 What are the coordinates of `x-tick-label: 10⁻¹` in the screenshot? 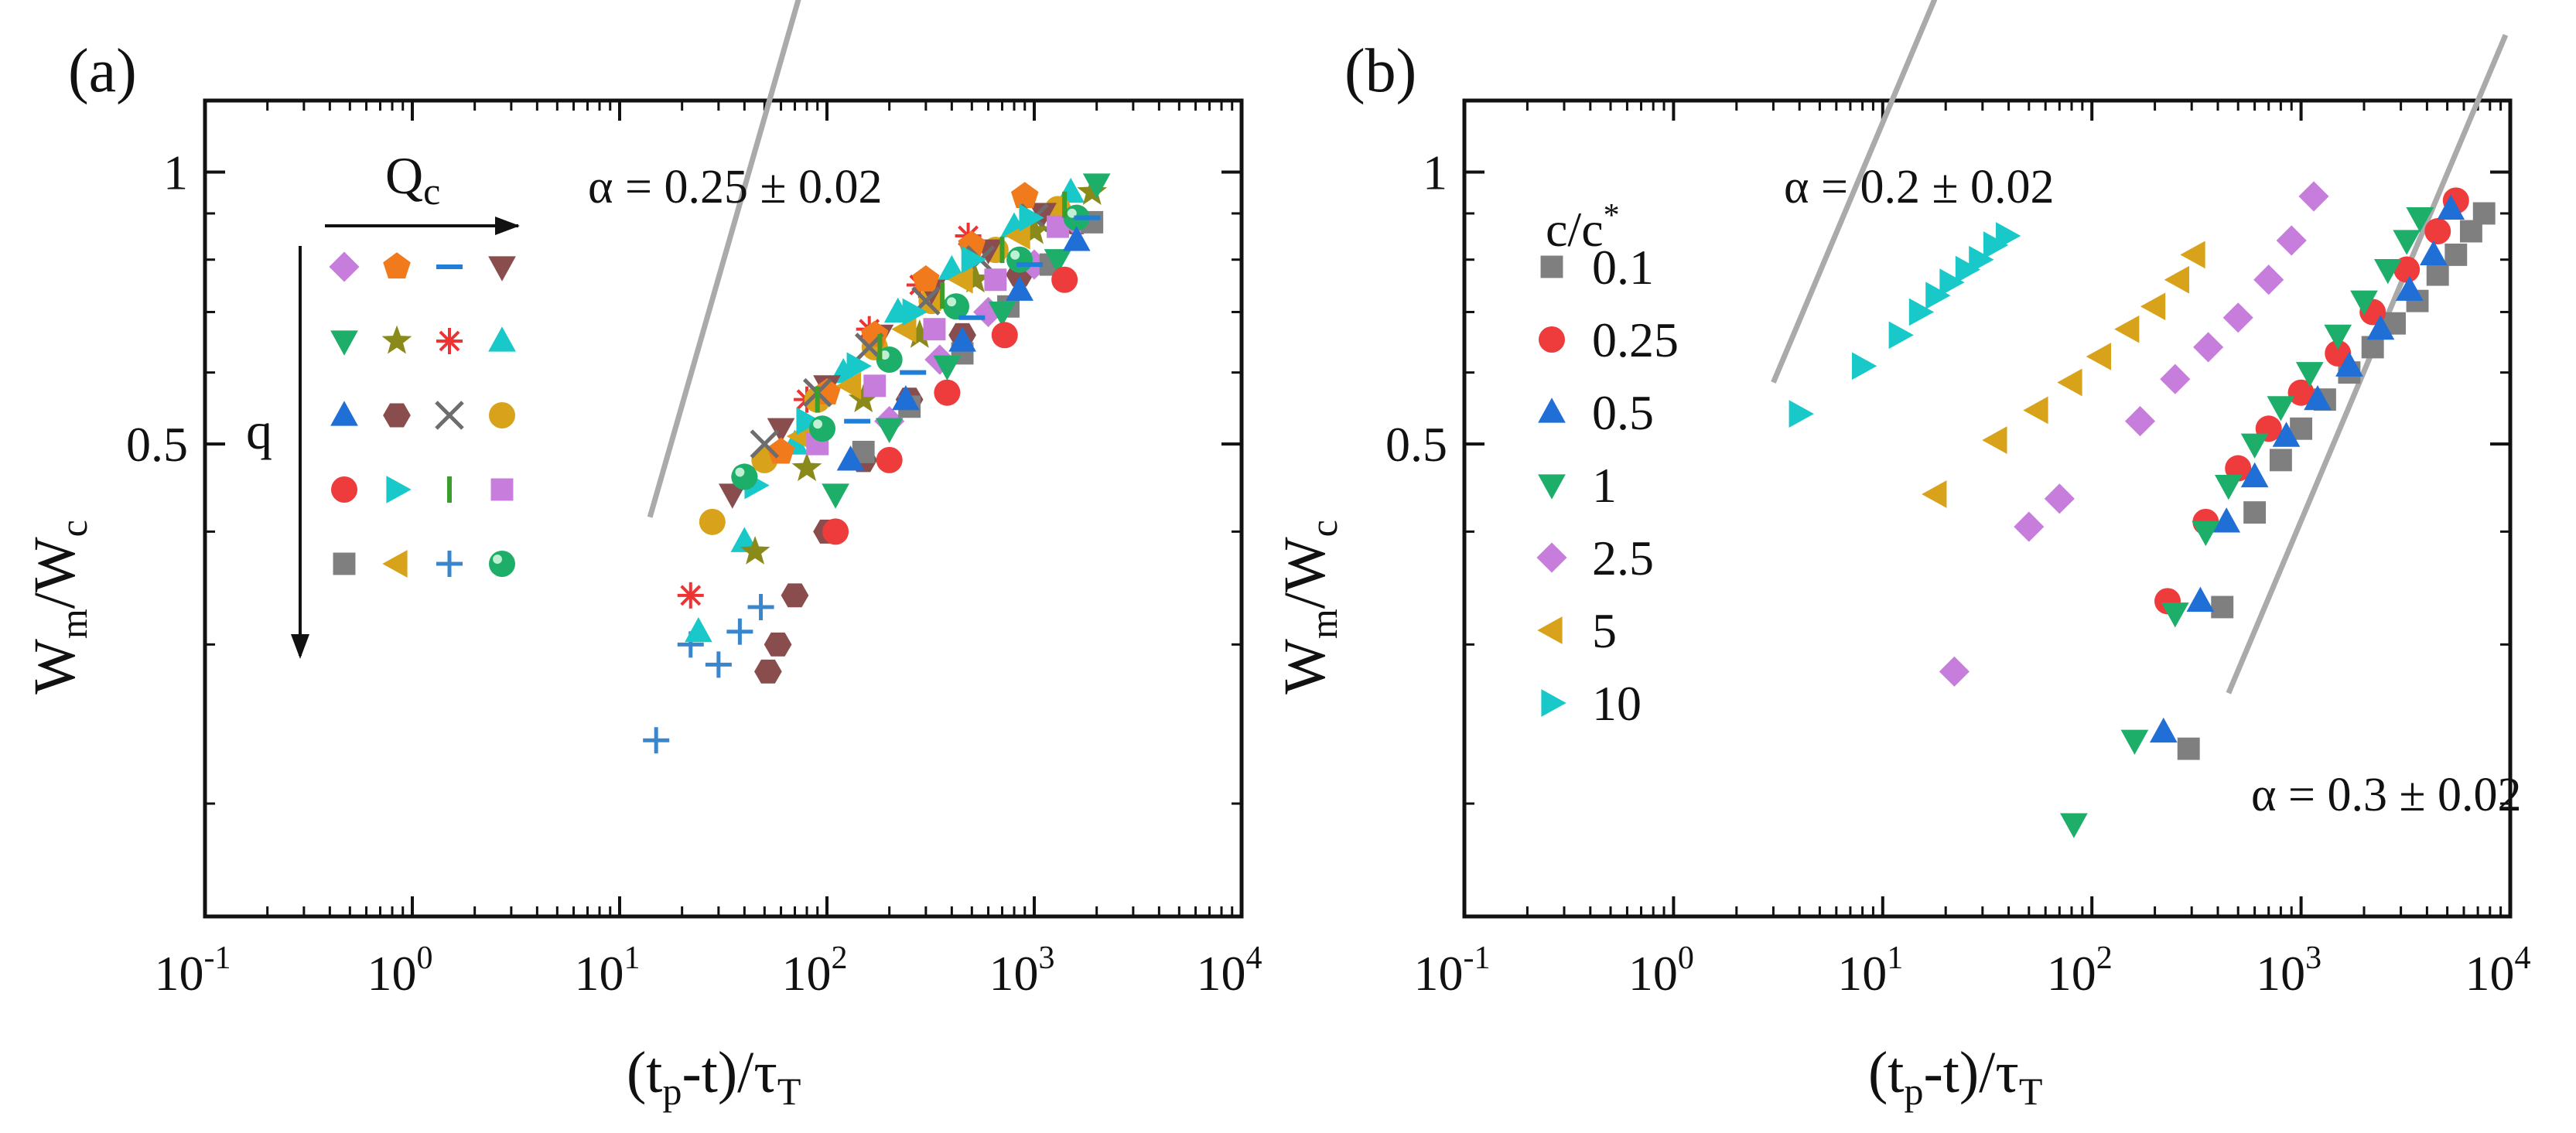 It's located at (1452, 970).